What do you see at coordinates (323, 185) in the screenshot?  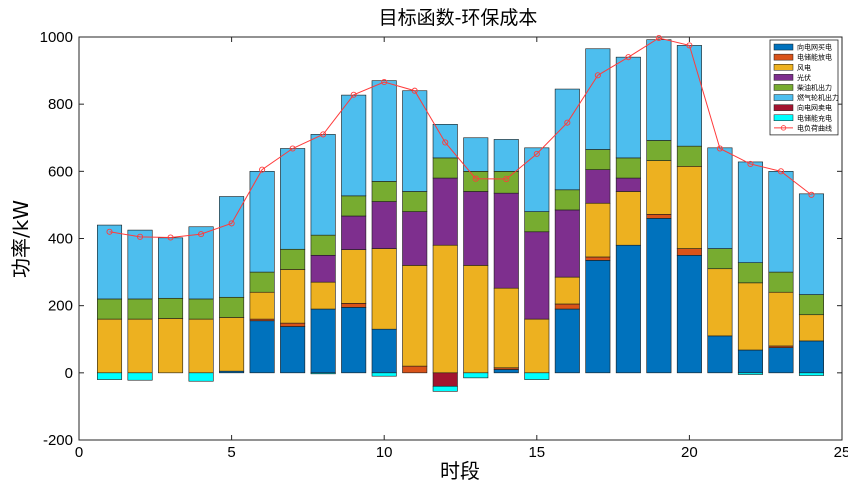 I see `bar-segment-s6-t8` at bounding box center [323, 185].